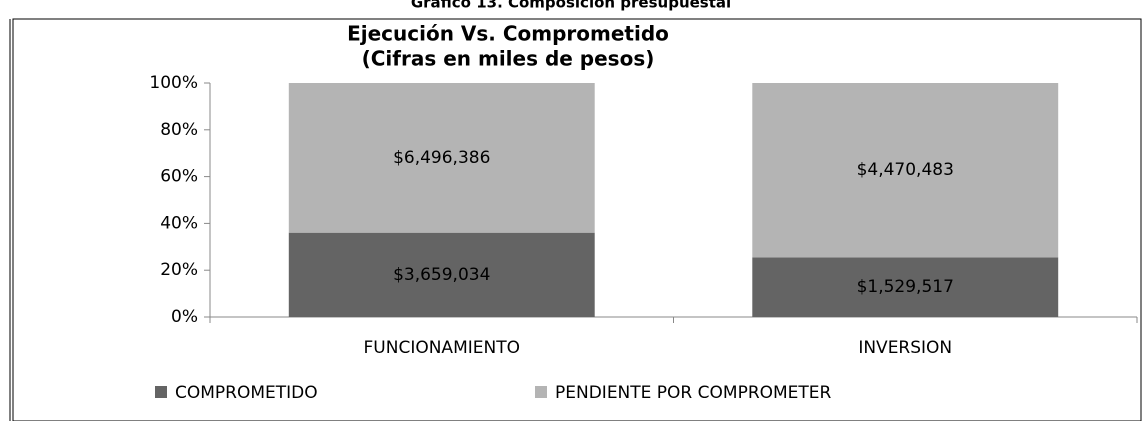 The height and width of the screenshot is (421, 1142). What do you see at coordinates (905, 348) in the screenshot?
I see `x-tick-label: INVERSION` at bounding box center [905, 348].